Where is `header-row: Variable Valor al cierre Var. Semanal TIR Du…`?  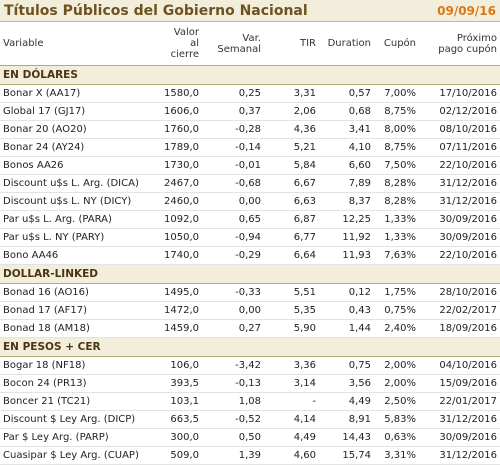
header-row: Variable Valor al cierre Var. Semanal TIR Du… is located at coordinates (250, 44).